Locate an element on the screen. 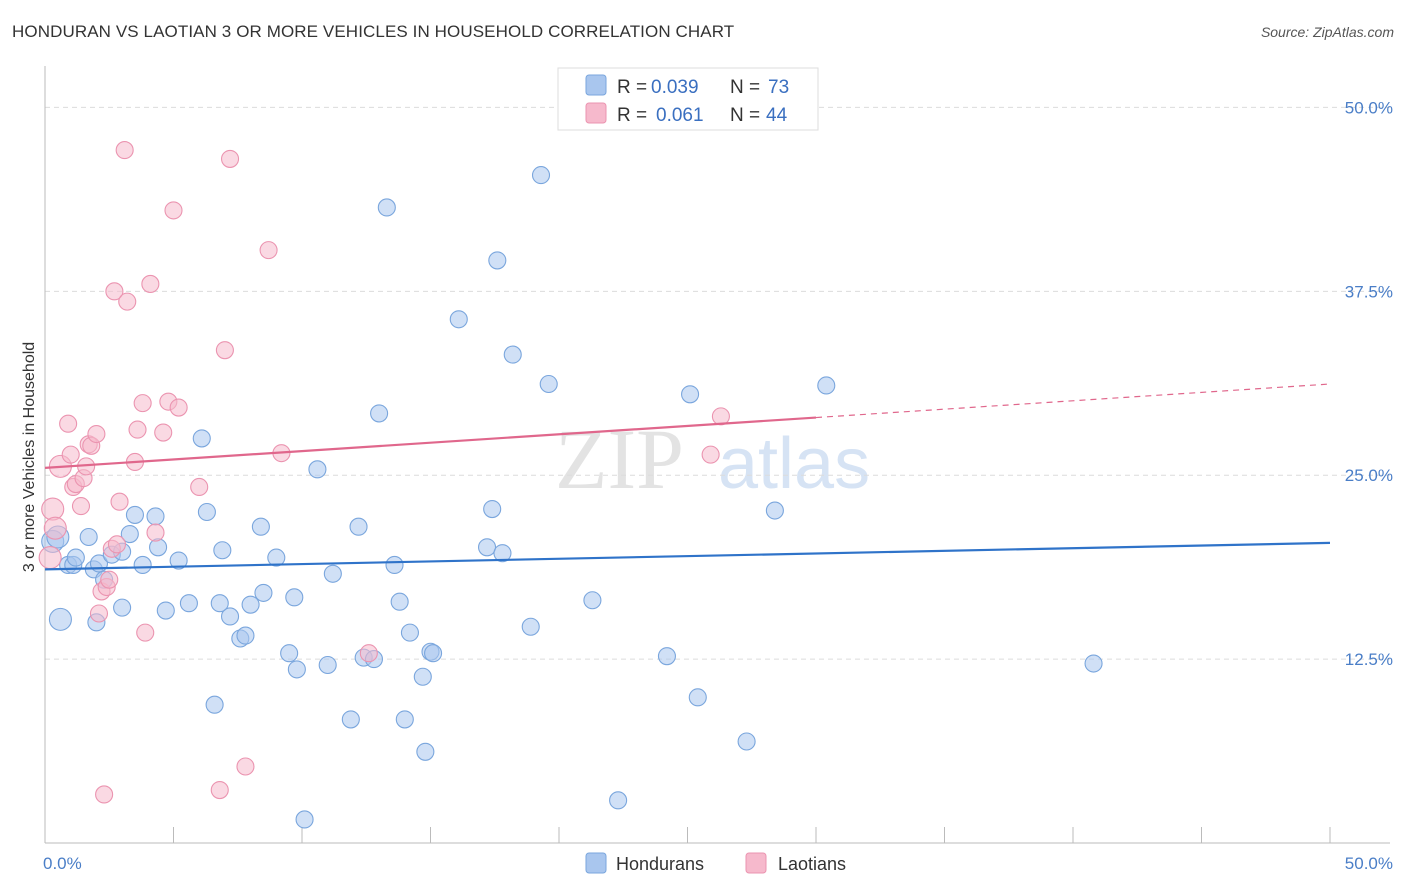  legend-n-label-hondurans: N = is located at coordinates (745, 87).